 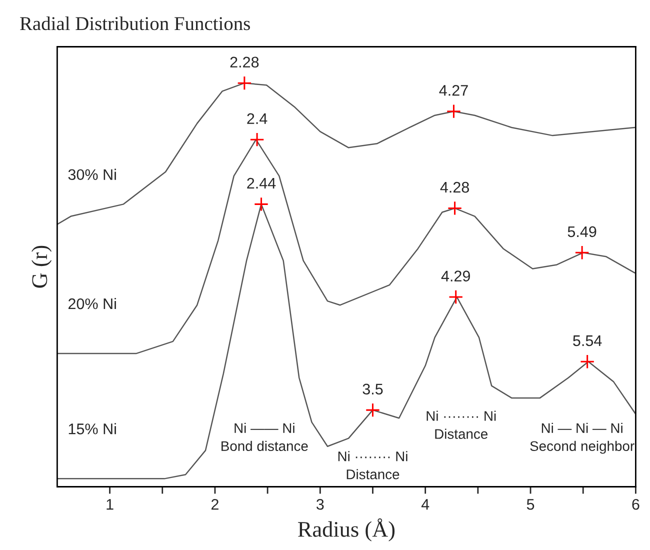 What do you see at coordinates (261, 183) in the screenshot?
I see `annotation: 2.44` at bounding box center [261, 183].